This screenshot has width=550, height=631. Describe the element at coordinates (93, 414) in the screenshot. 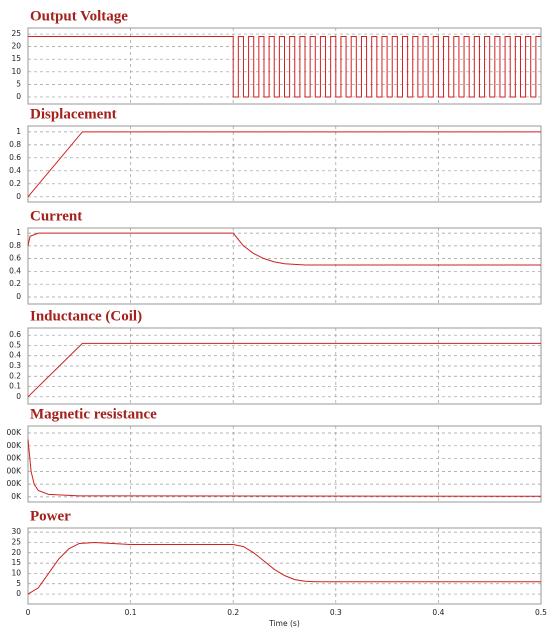

I see `panel-title: Magnetic resistance` at that location.